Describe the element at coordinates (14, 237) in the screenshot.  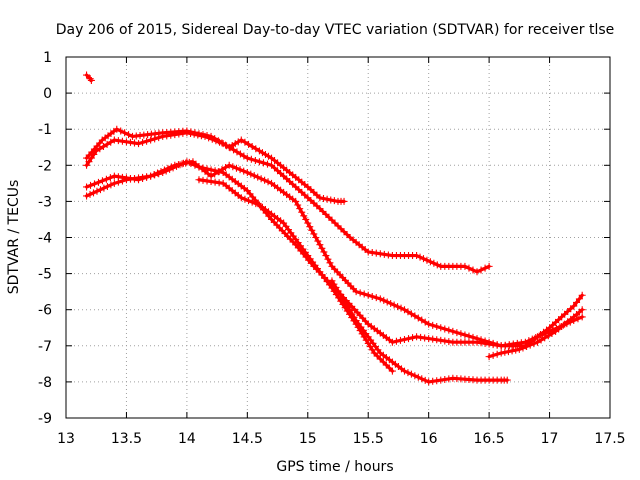
I see `y-axis-label: SDTVAR / TECUs` at that location.